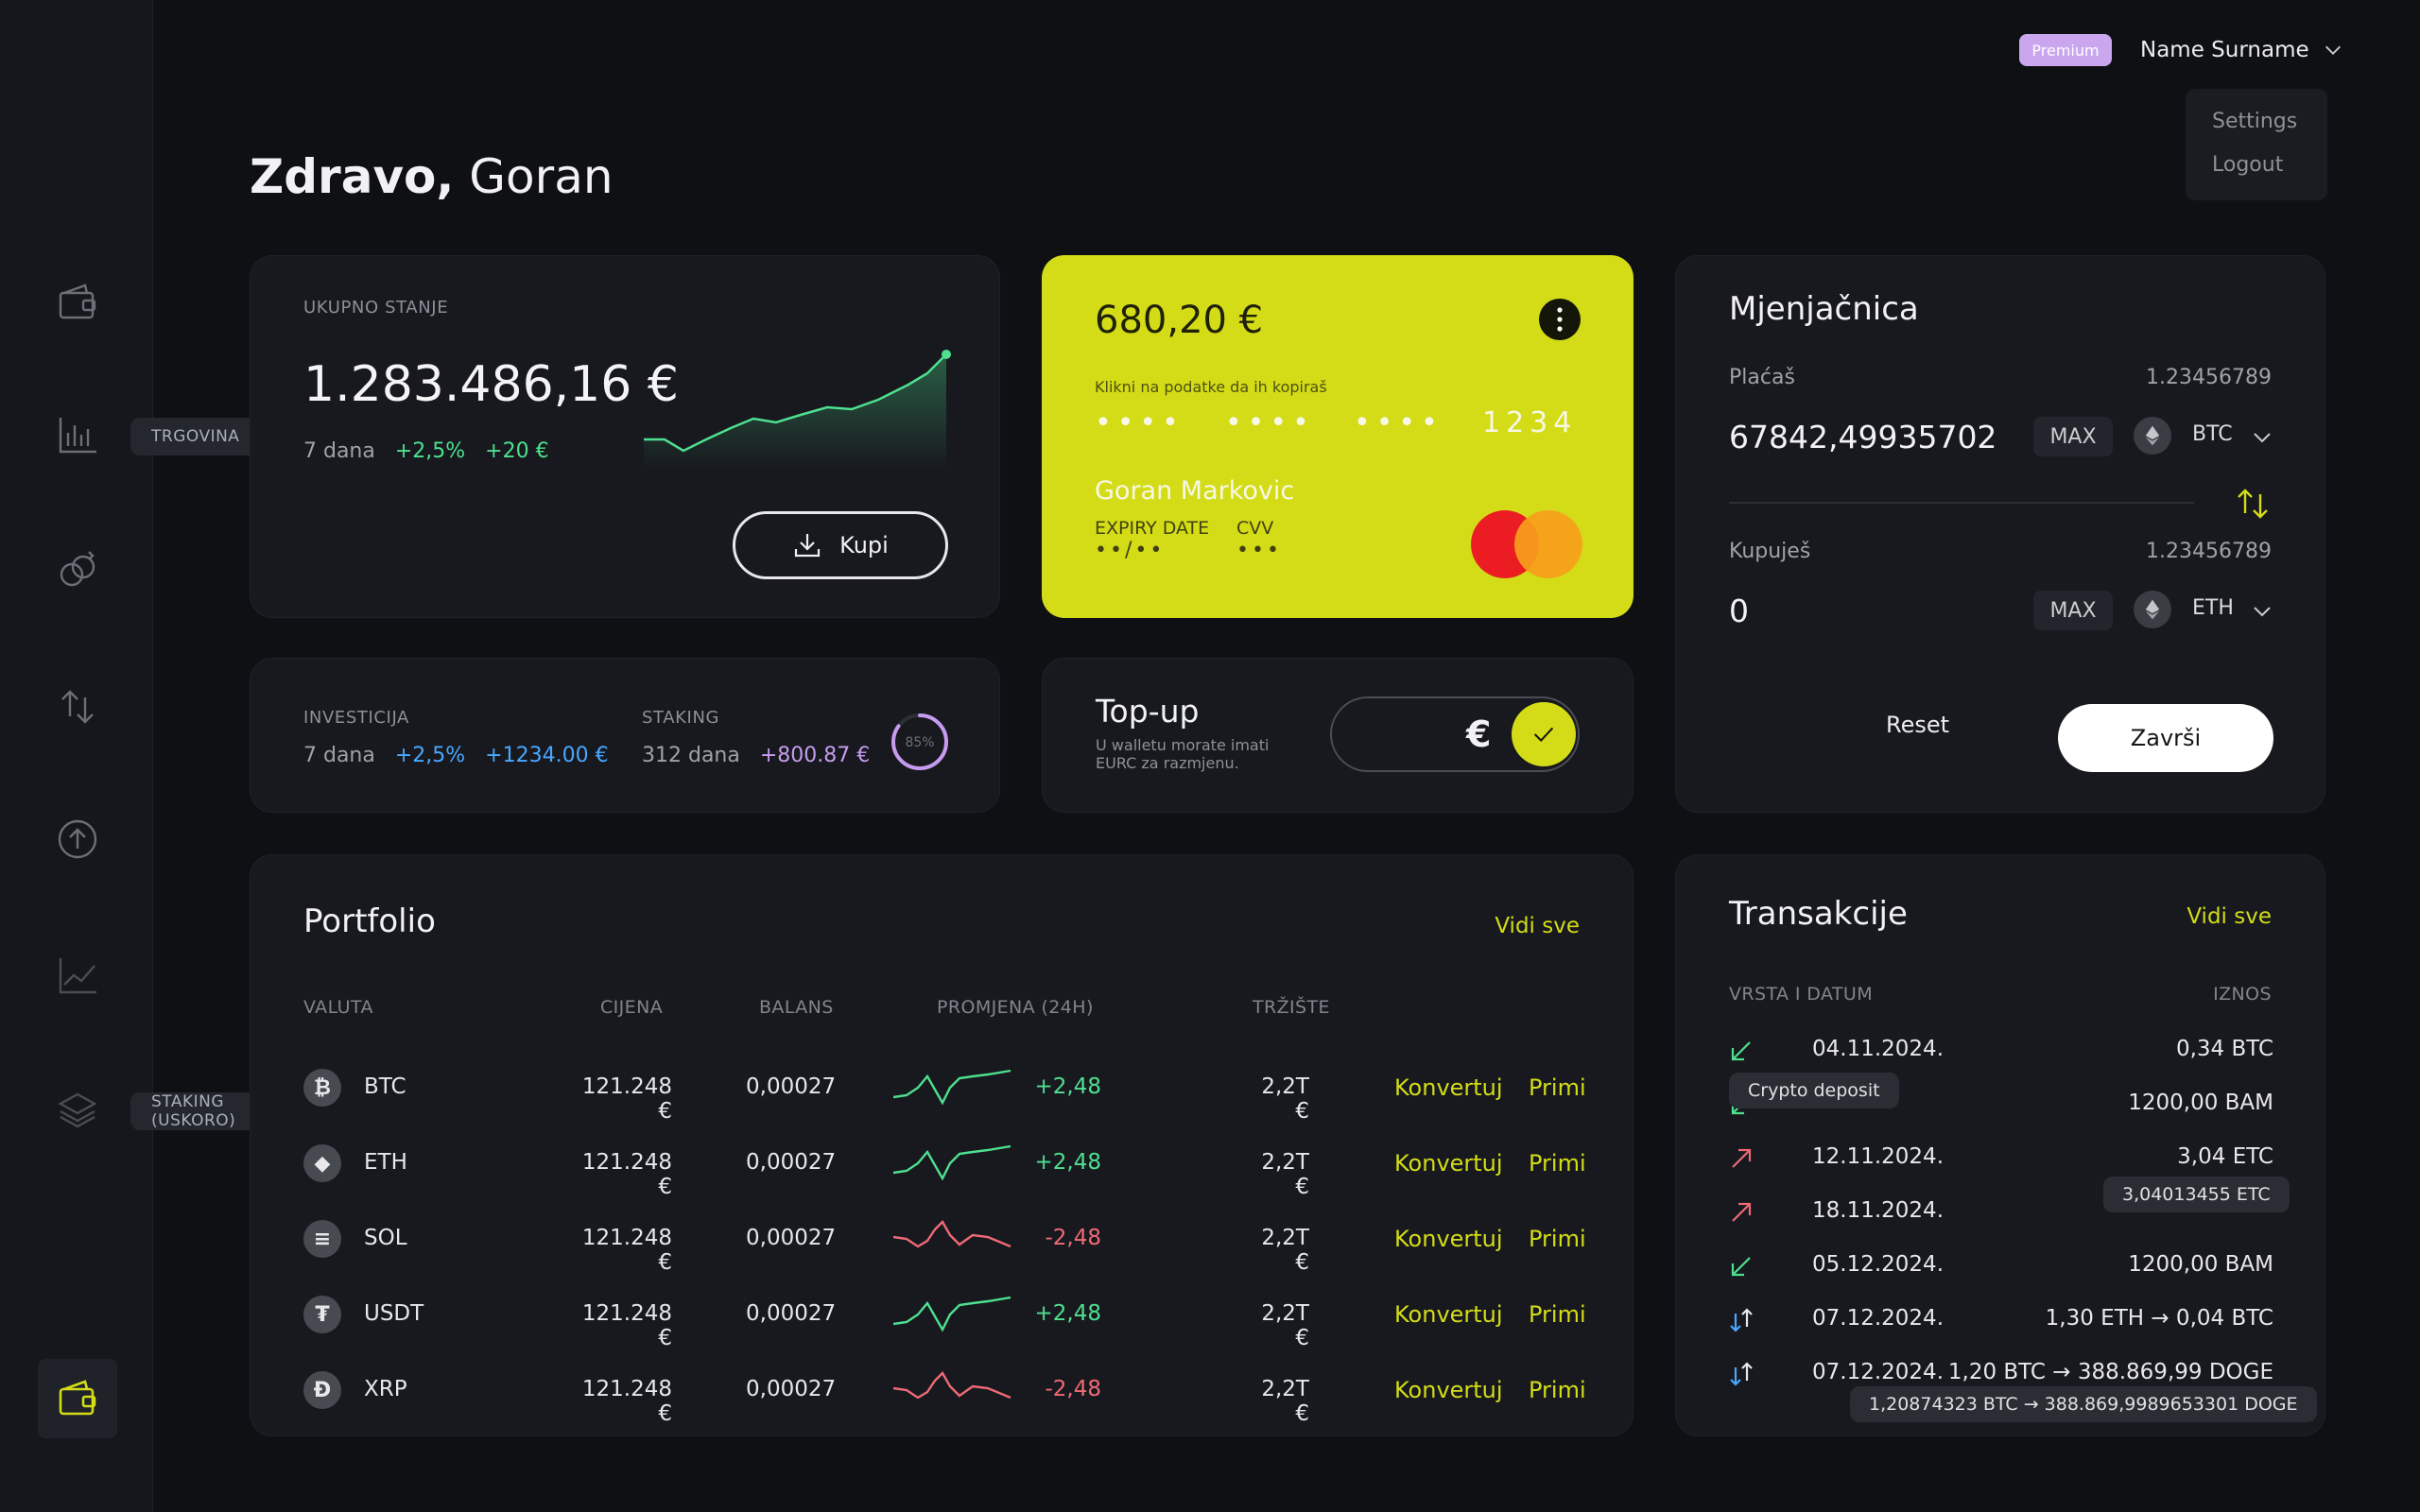 Image resolution: width=2420 pixels, height=1512 pixels. What do you see at coordinates (2001, 1265) in the screenshot?
I see `transaction-row: 05.12.2024. 1200,00 BAM` at bounding box center [2001, 1265].